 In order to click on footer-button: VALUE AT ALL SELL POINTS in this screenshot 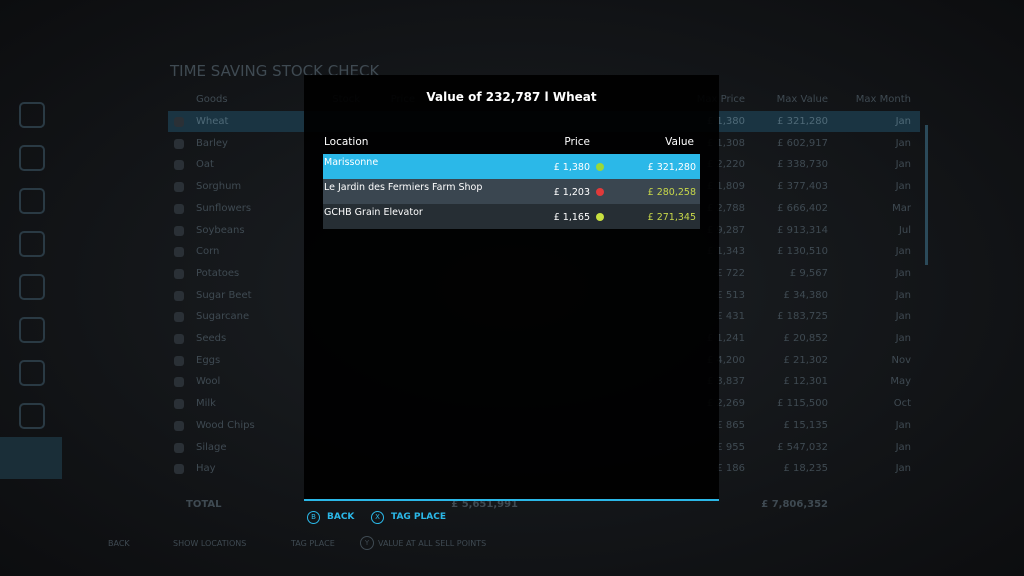, I will do `click(432, 543)`.